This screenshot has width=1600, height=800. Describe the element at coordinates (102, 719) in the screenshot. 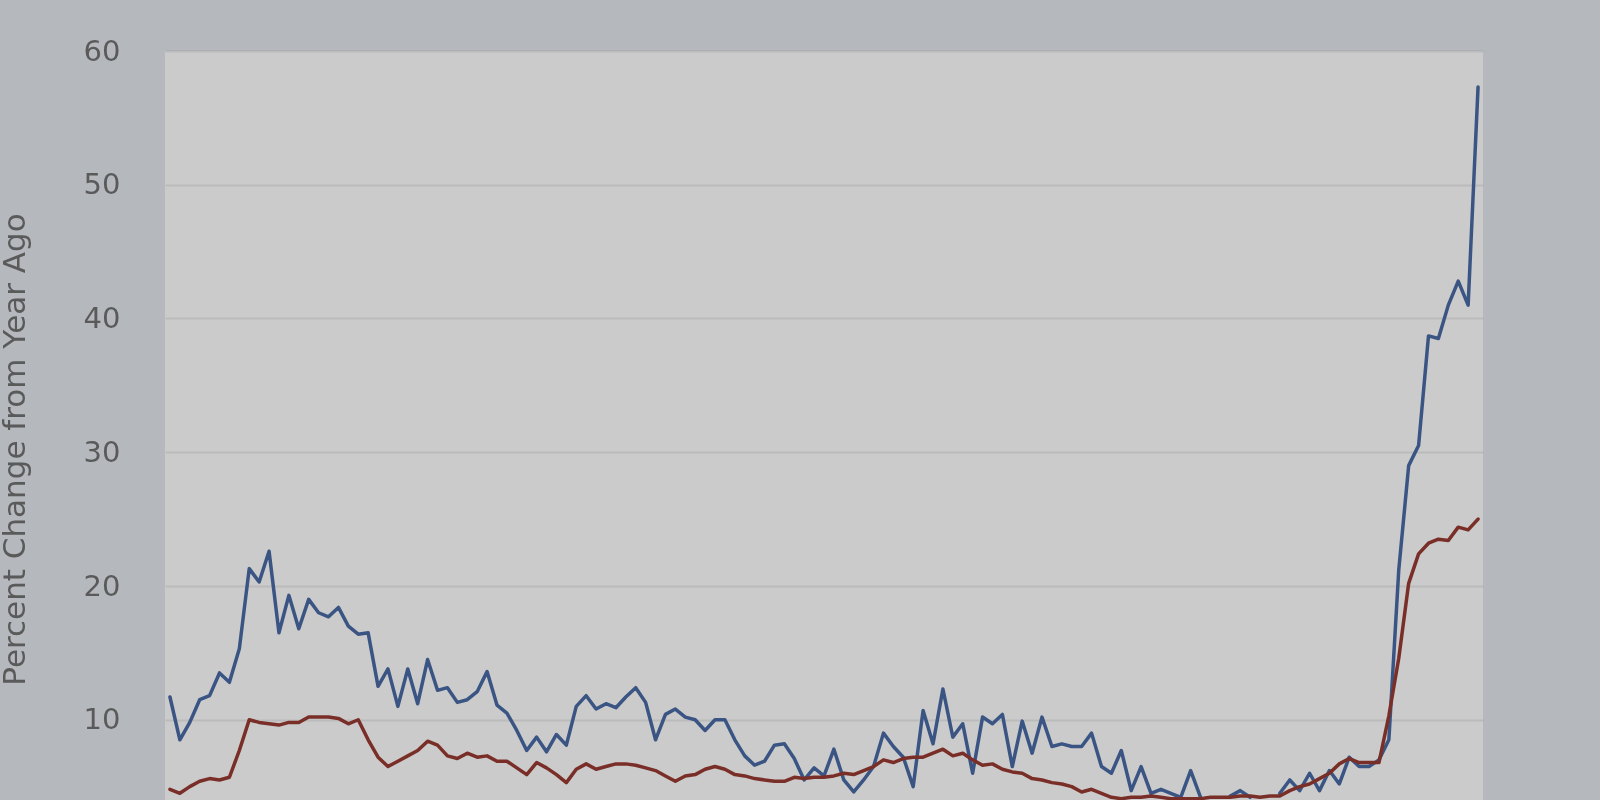

I see `y-tick-label: 10` at that location.